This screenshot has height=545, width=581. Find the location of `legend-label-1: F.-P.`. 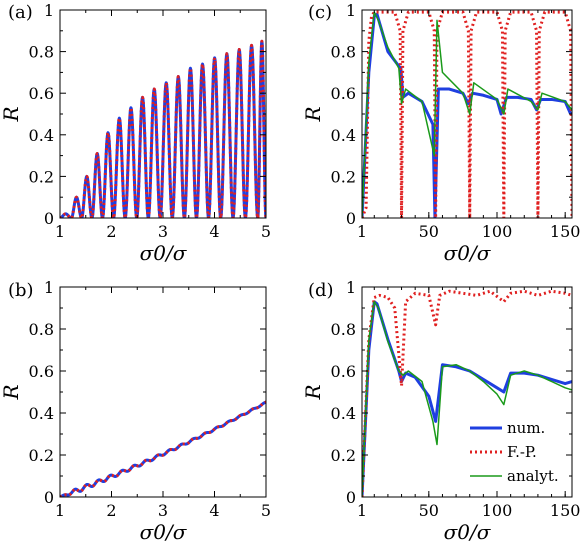

legend-label-1: F.-P. is located at coordinates (522, 452).